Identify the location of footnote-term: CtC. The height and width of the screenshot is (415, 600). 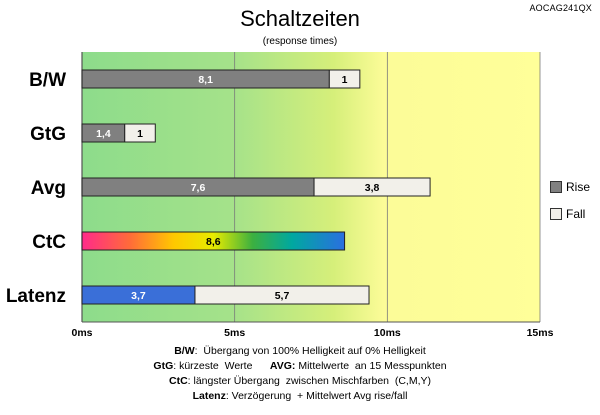
(178, 381).